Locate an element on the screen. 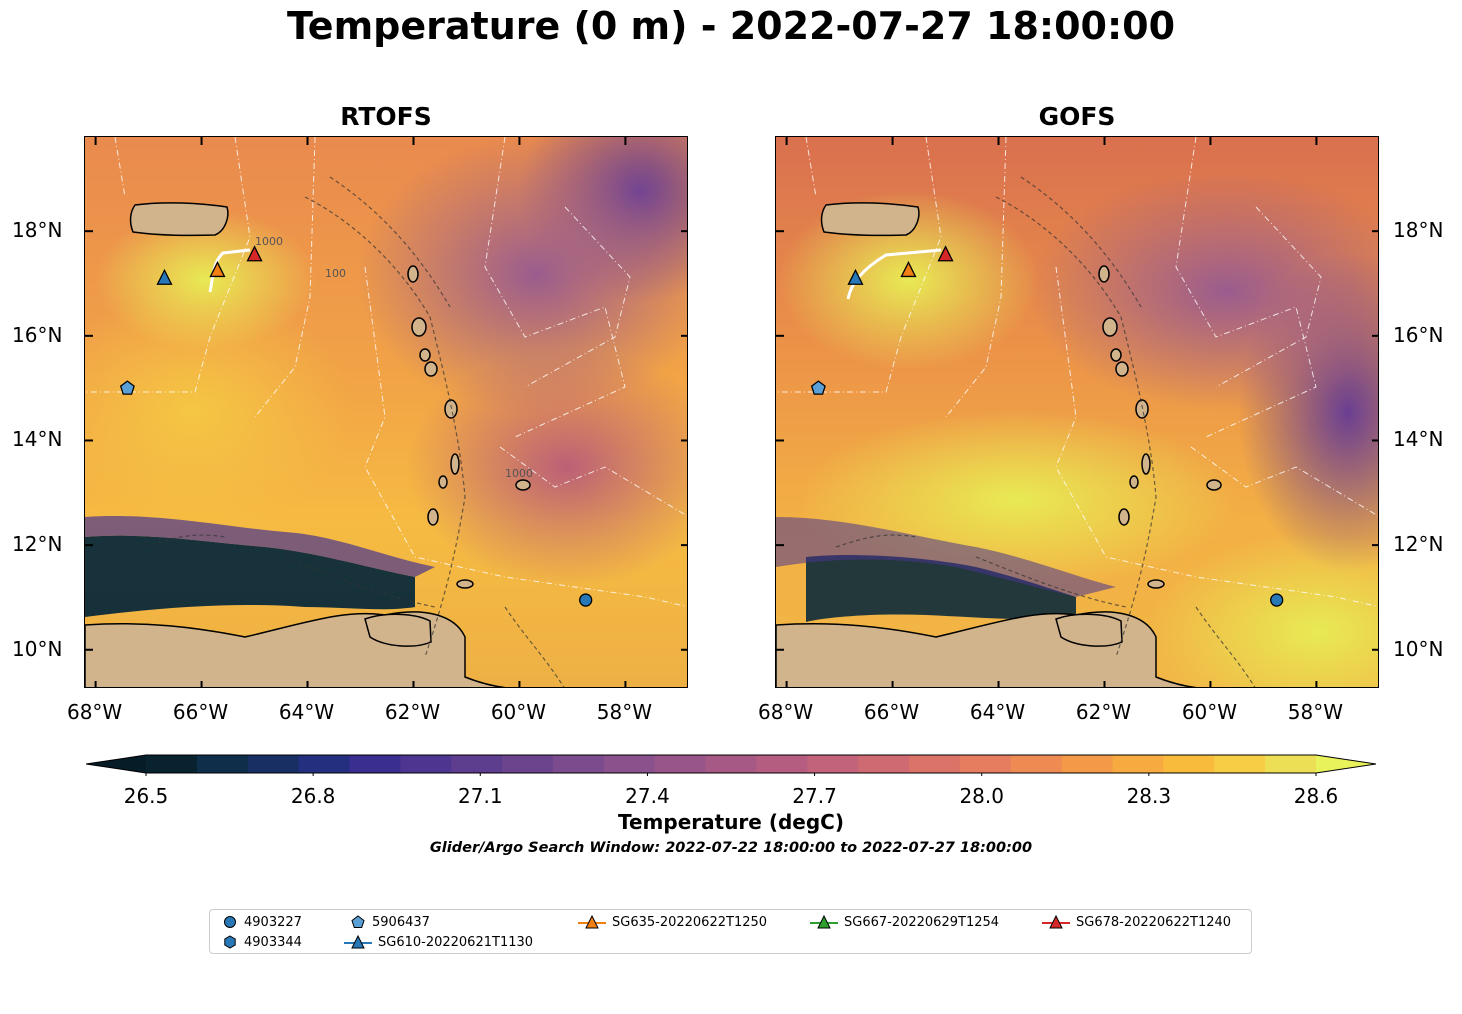 This screenshot has width=1462, height=1014. contour-label: 100 is located at coordinates (335, 273).